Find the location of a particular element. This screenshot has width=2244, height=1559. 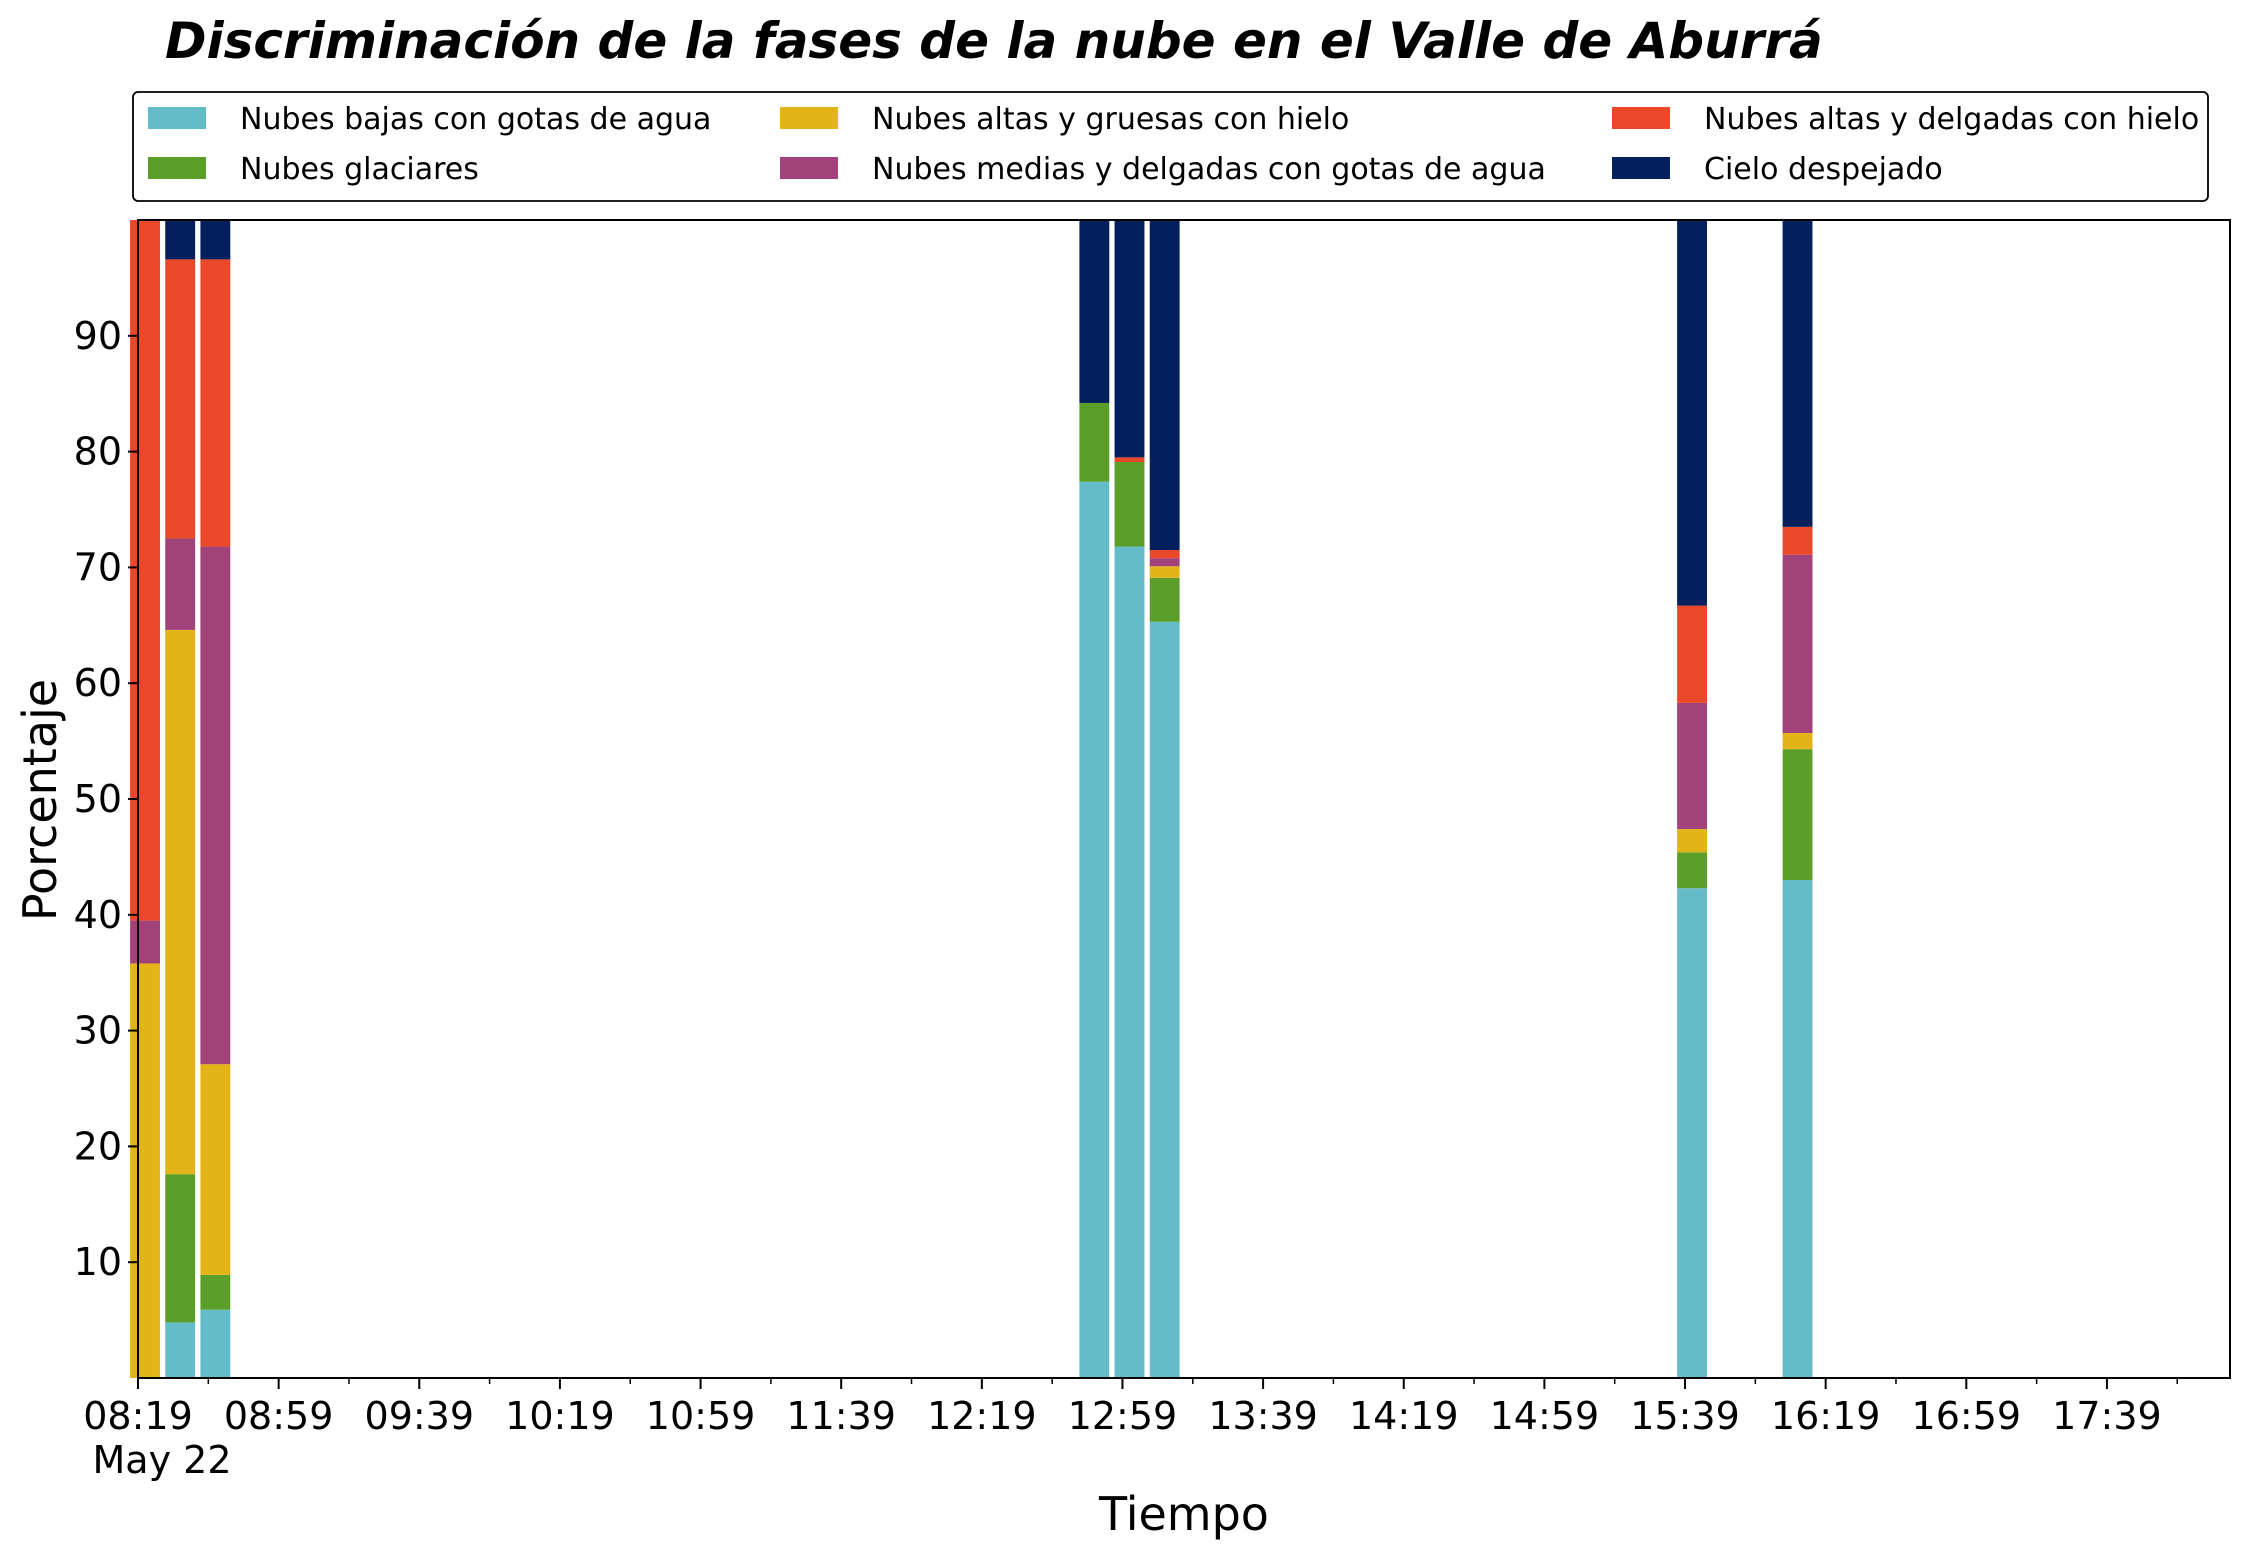

y-tick-label: 10 is located at coordinates (98, 1262).